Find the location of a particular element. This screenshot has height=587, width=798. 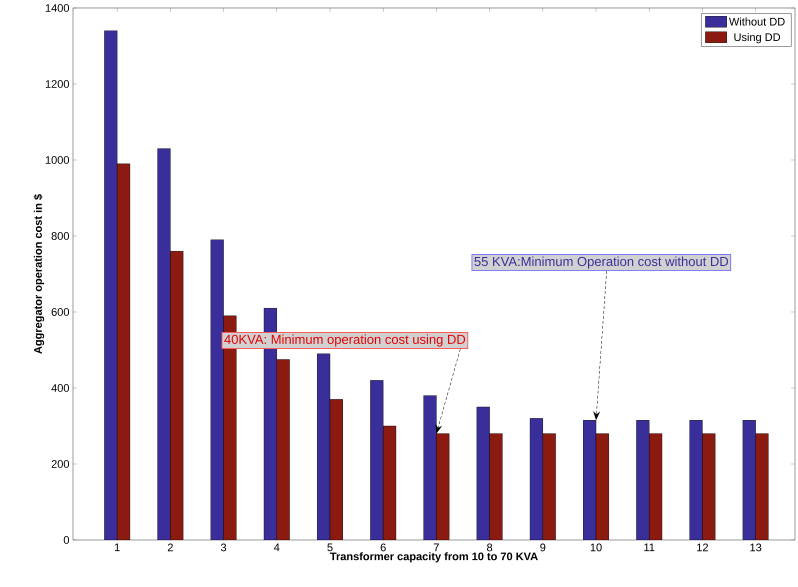

x-tick-label: 1 is located at coordinates (117, 548).